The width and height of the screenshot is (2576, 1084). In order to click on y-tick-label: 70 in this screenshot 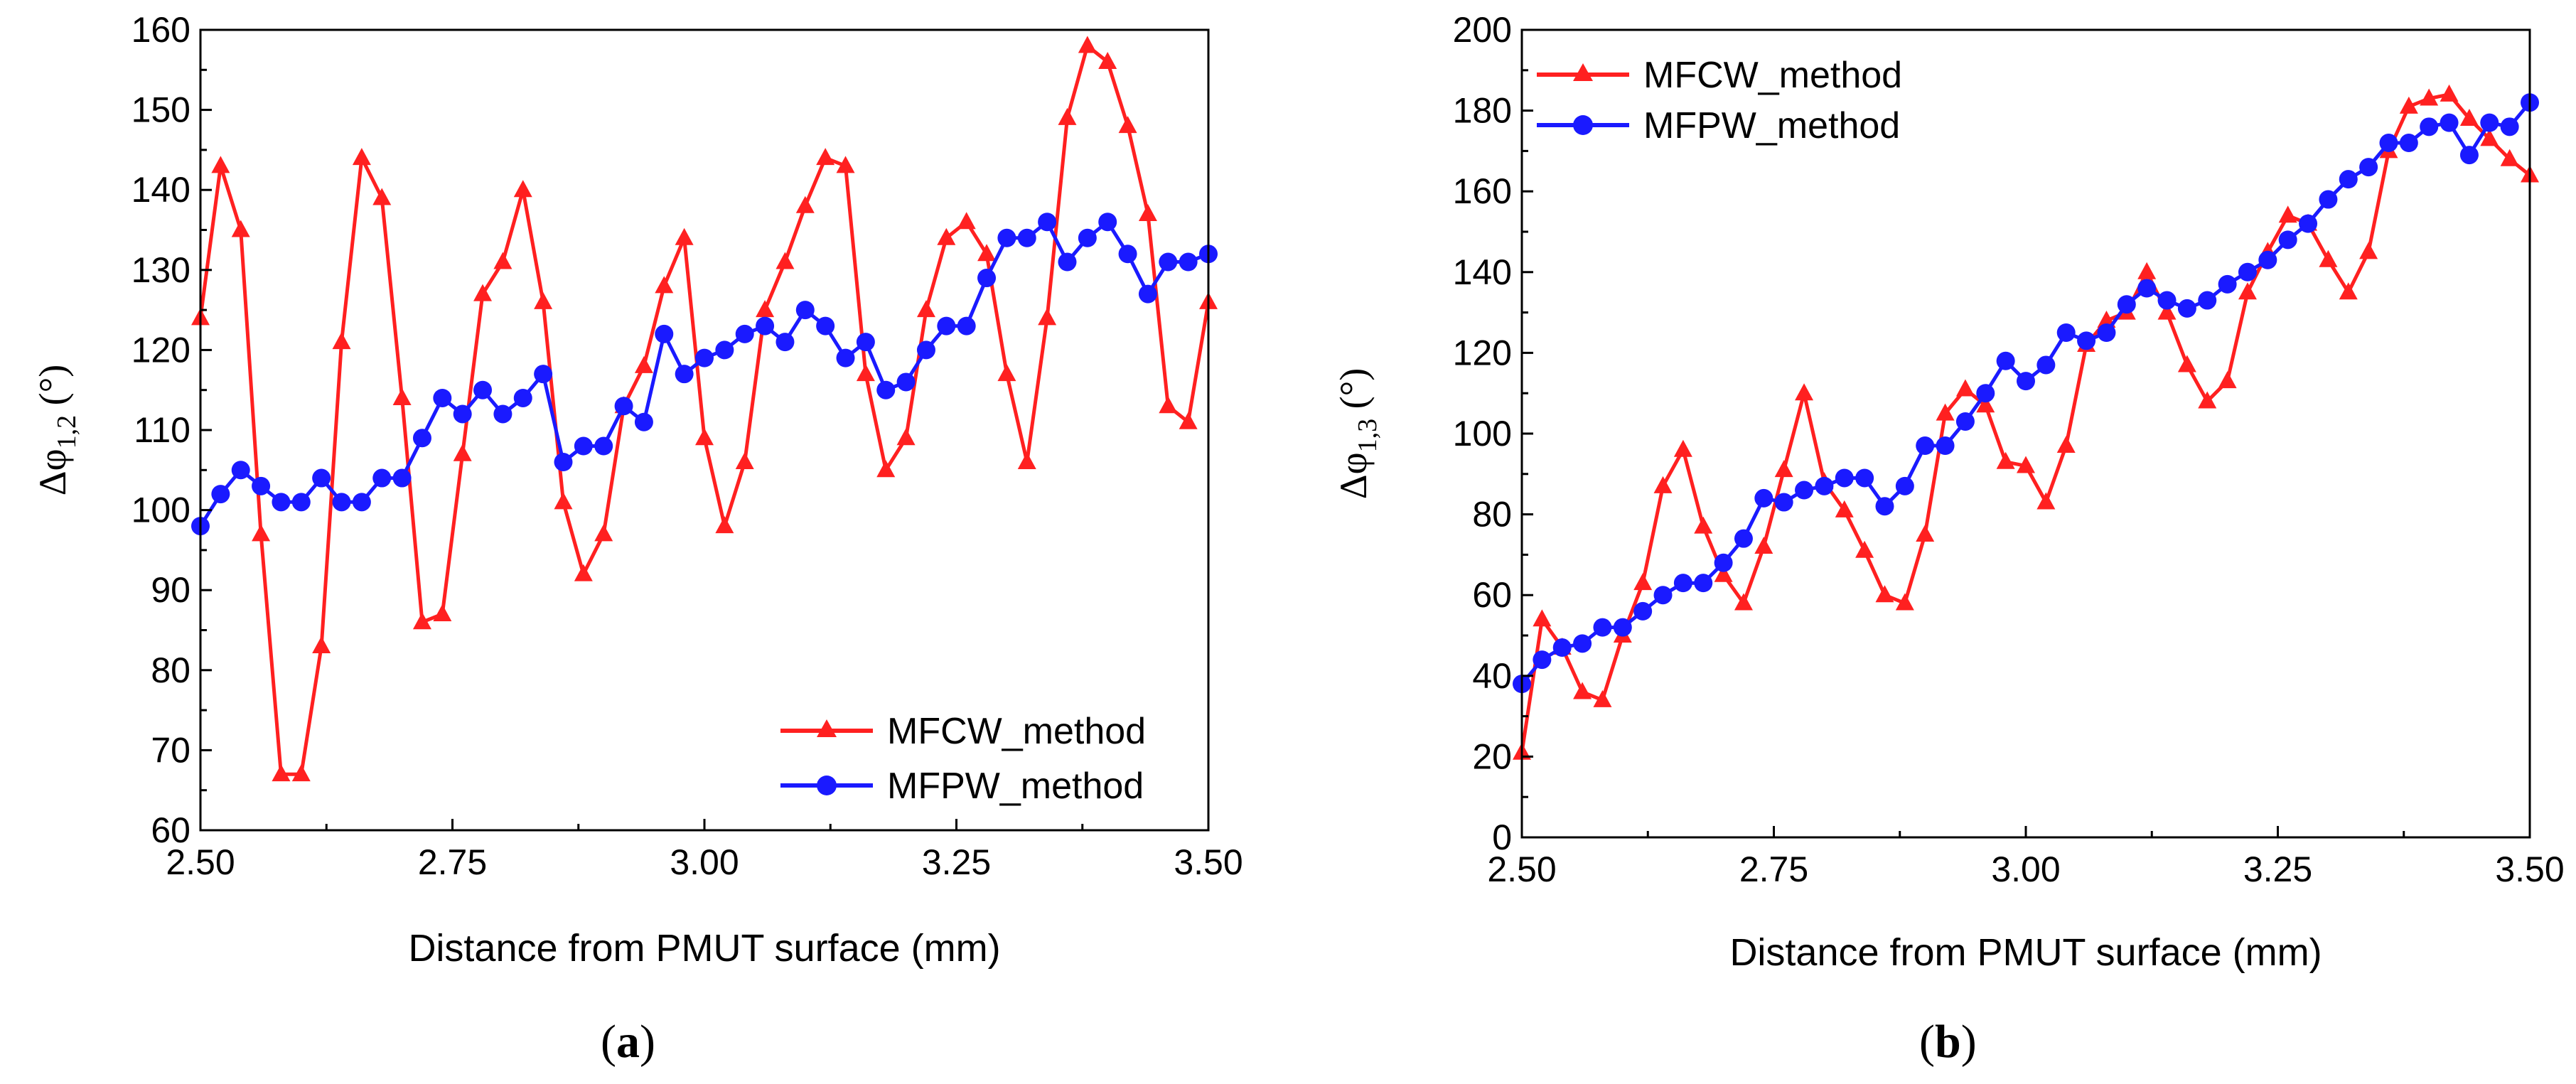, I will do `click(170, 750)`.